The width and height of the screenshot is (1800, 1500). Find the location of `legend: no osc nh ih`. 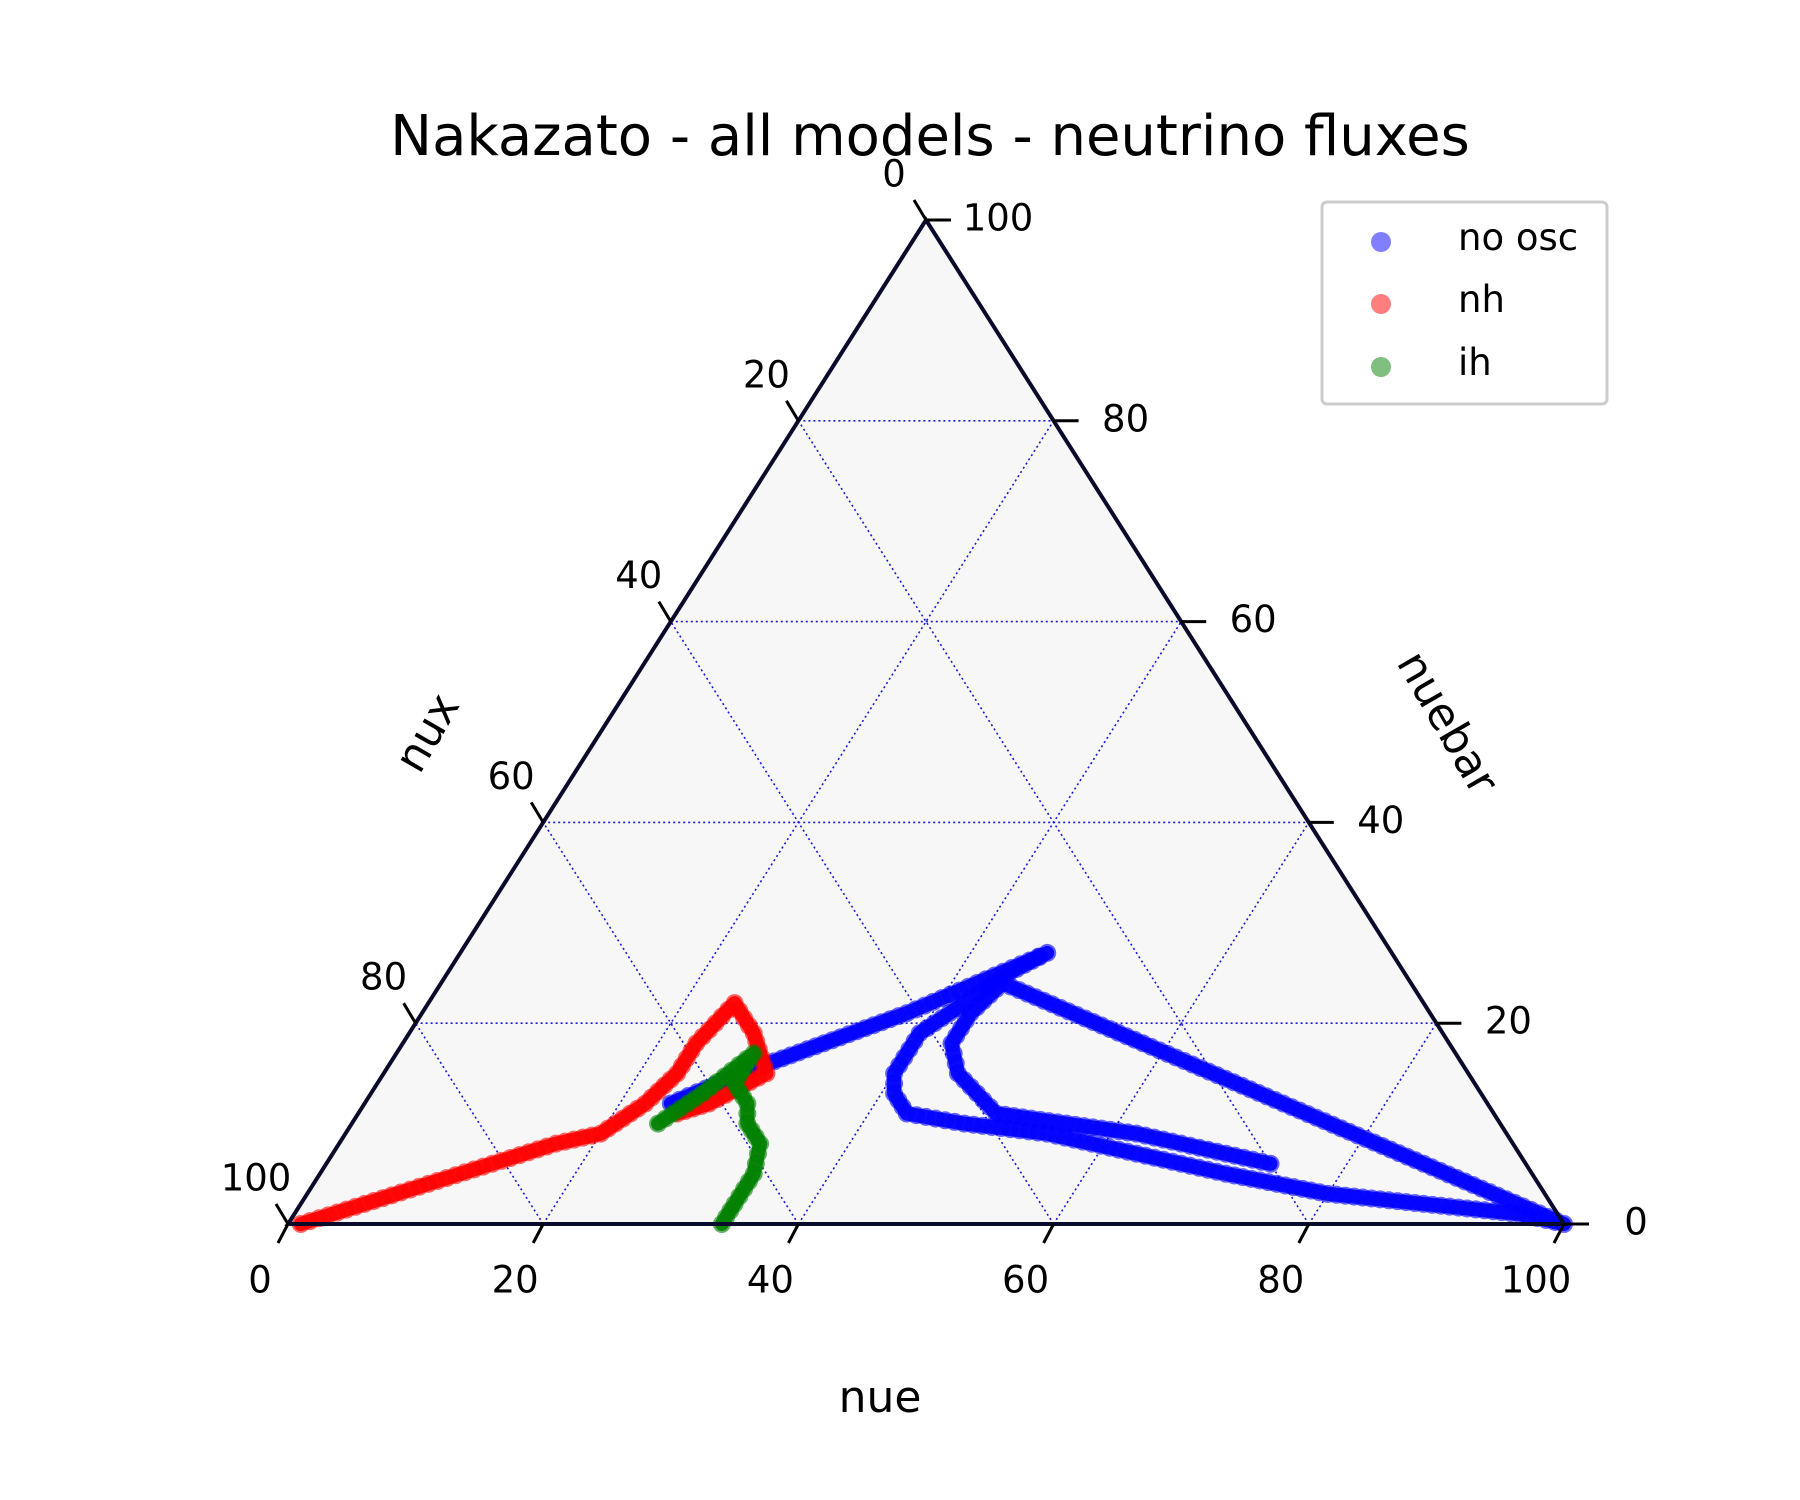

legend: no osc nh ih is located at coordinates (1464, 303).